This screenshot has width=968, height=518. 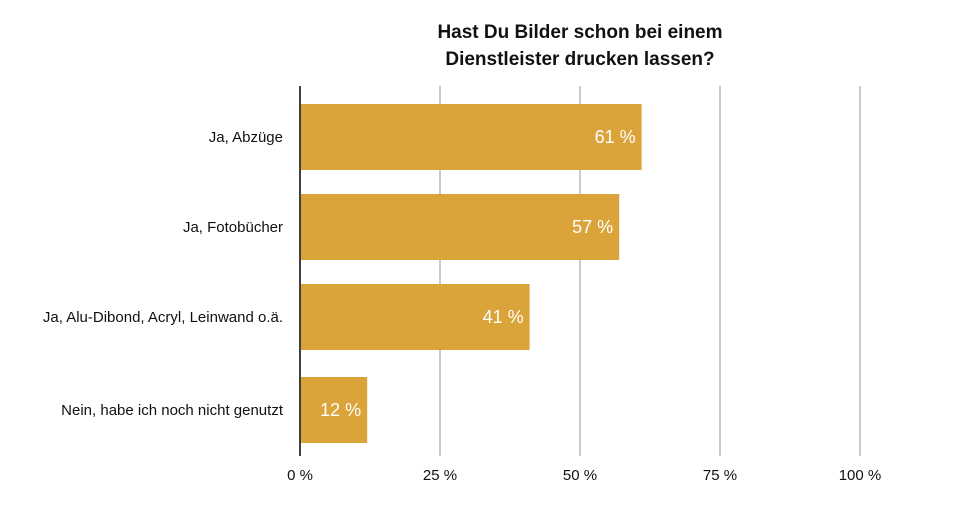 I want to click on data-label: 12 %, so click(x=340, y=410).